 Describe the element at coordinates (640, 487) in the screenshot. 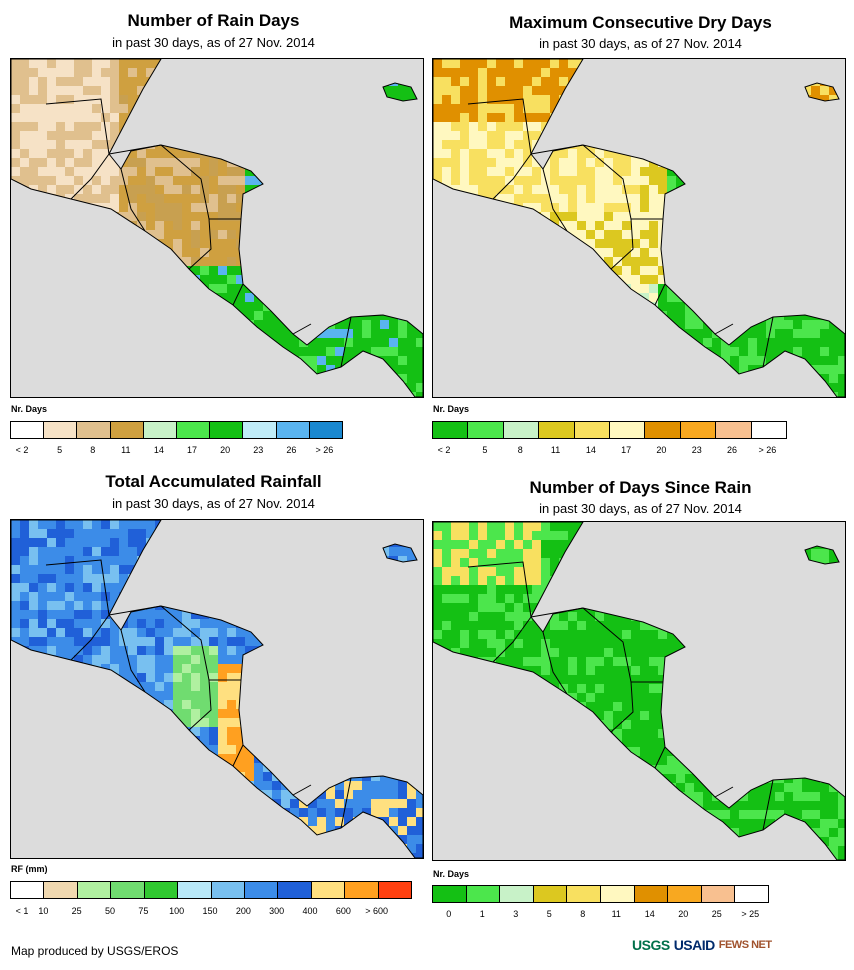

I see `panel-title: Number of Days Since Rain` at that location.